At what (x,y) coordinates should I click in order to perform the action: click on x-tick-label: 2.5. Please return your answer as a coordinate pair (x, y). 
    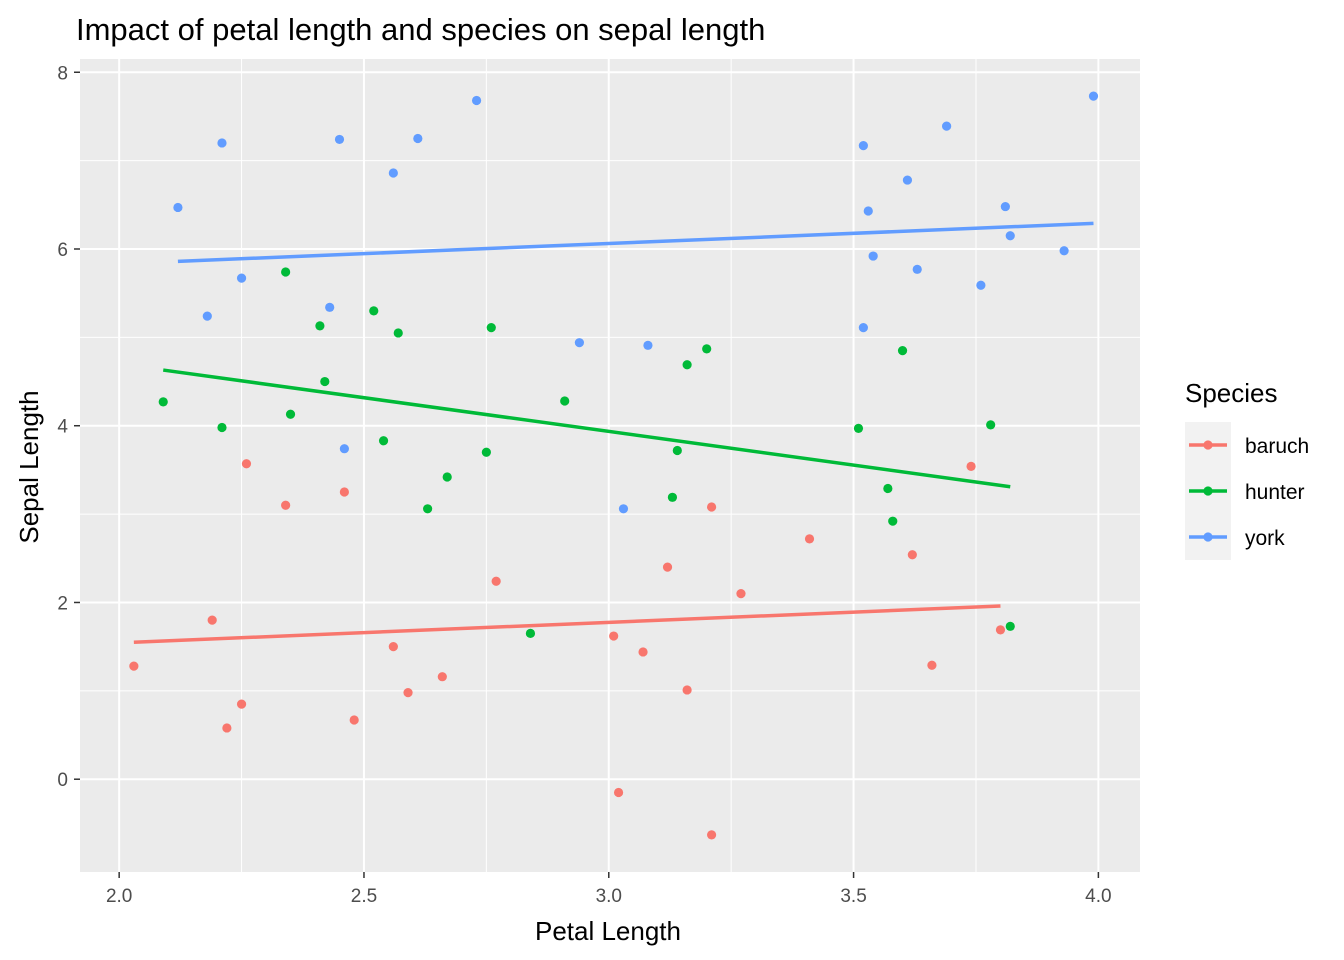
    Looking at the image, I should click on (364, 896).